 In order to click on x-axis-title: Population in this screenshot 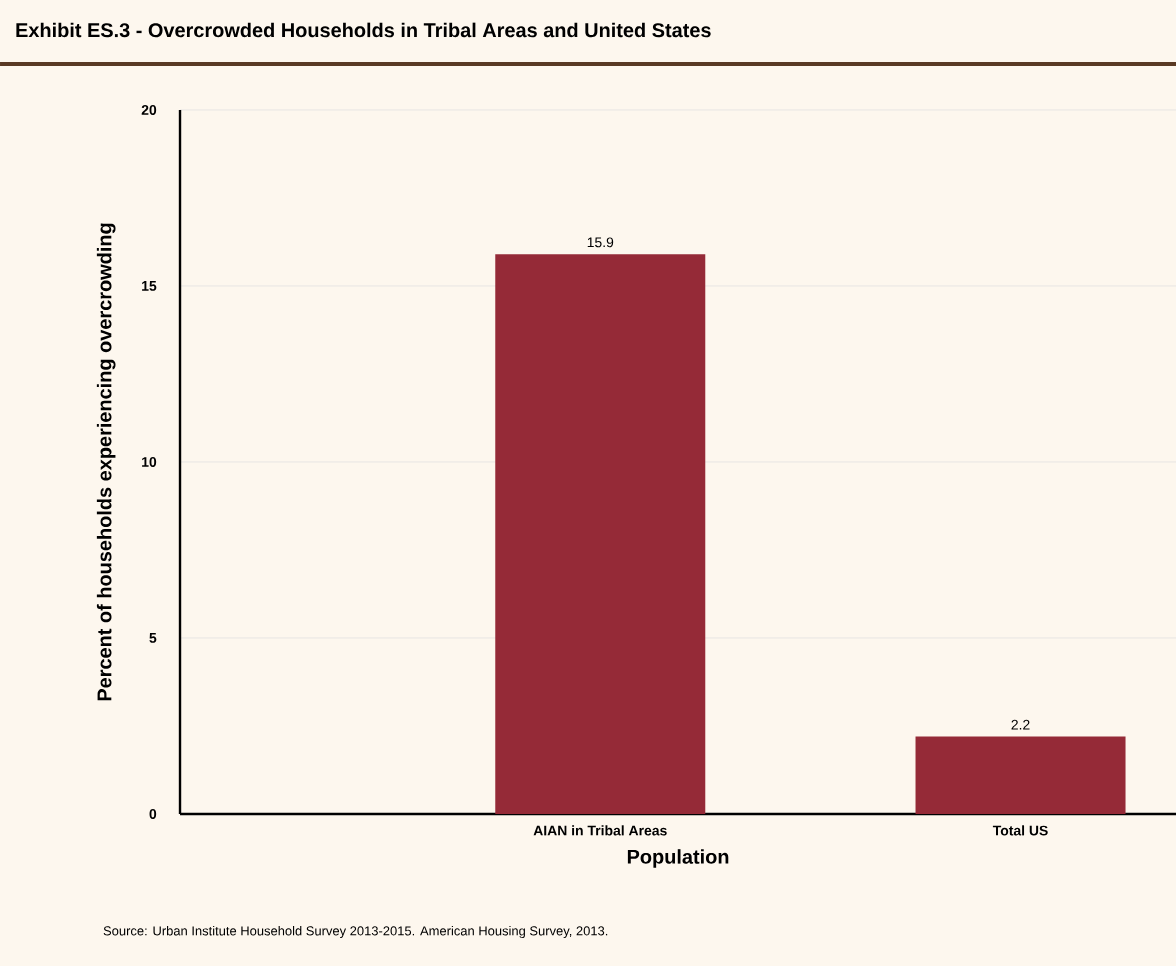, I will do `click(678, 858)`.